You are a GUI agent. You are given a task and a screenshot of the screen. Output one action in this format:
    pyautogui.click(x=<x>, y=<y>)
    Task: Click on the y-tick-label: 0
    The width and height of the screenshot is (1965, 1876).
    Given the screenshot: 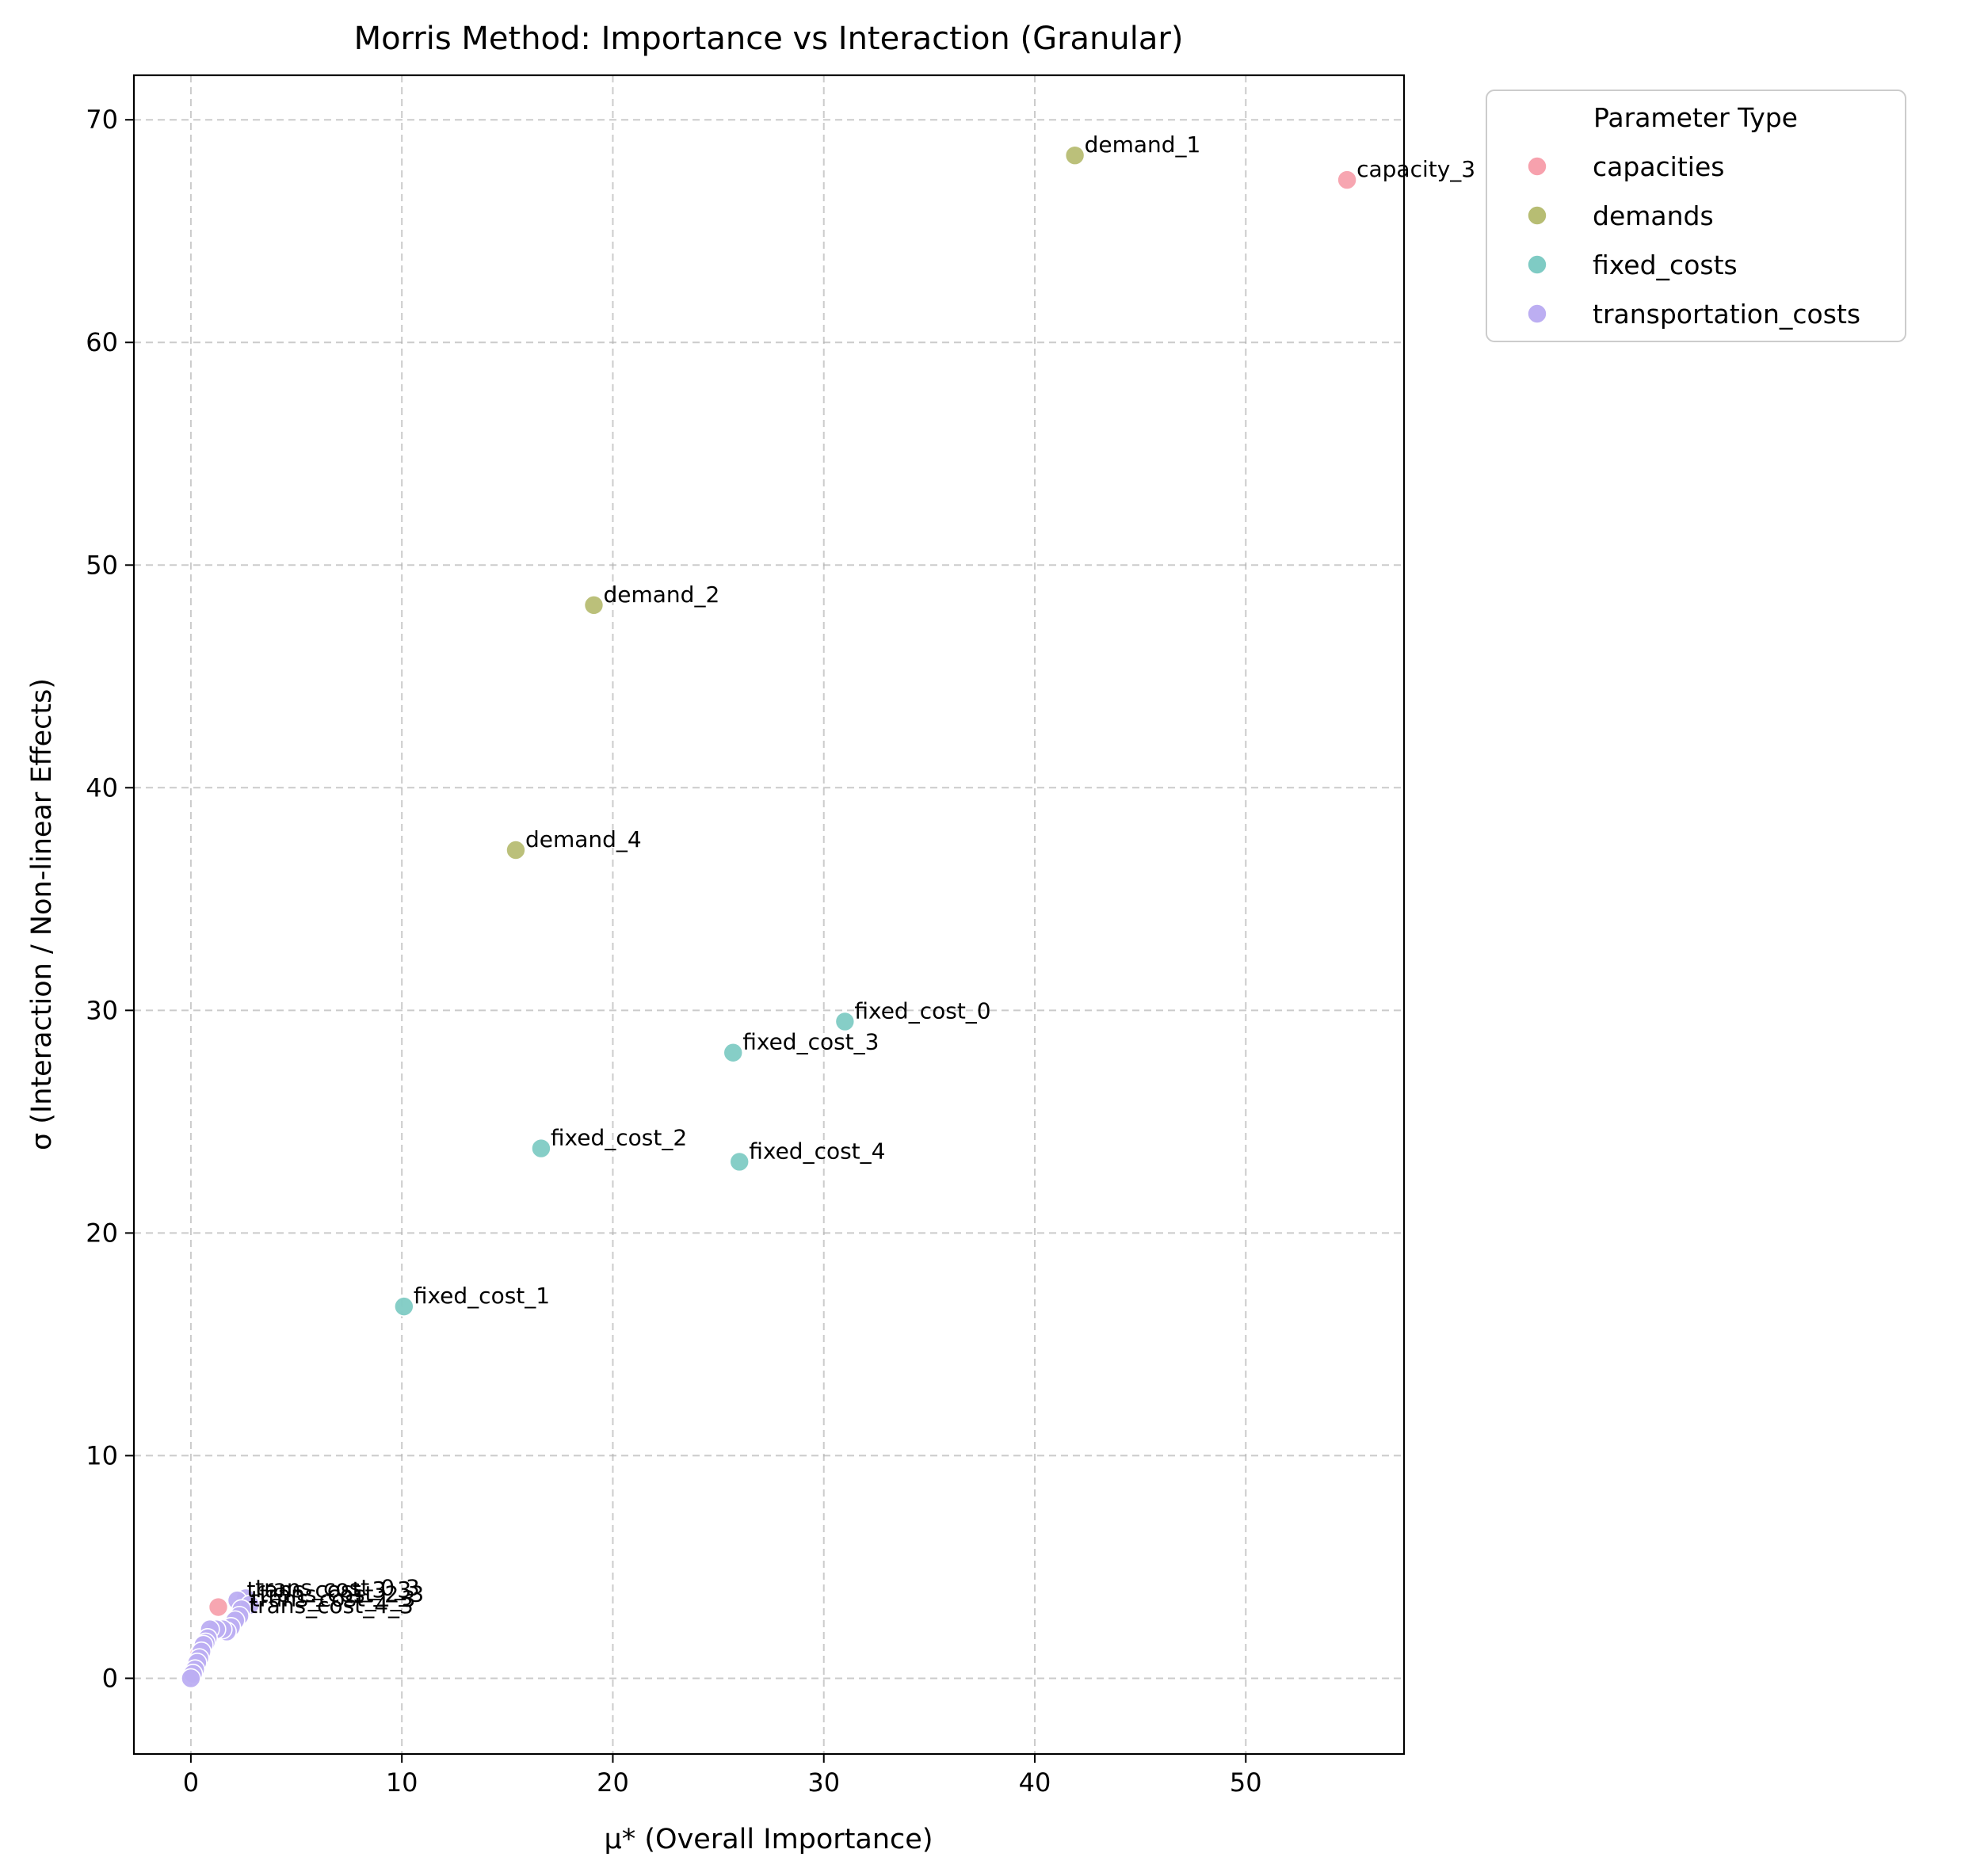 What is the action you would take?
    pyautogui.click(x=110, y=1678)
    